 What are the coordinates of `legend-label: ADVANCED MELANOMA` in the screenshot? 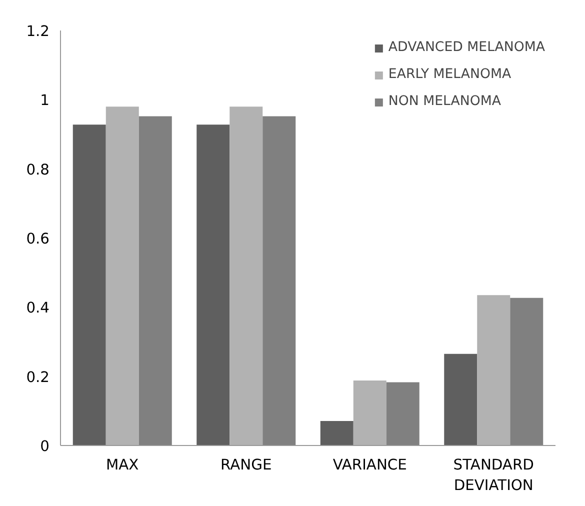 It's located at (466, 47).